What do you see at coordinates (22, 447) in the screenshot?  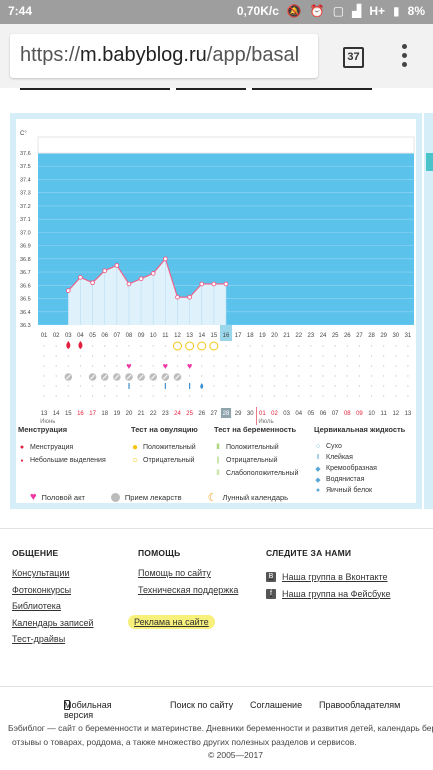 I see `drop-icon: ●` at bounding box center [22, 447].